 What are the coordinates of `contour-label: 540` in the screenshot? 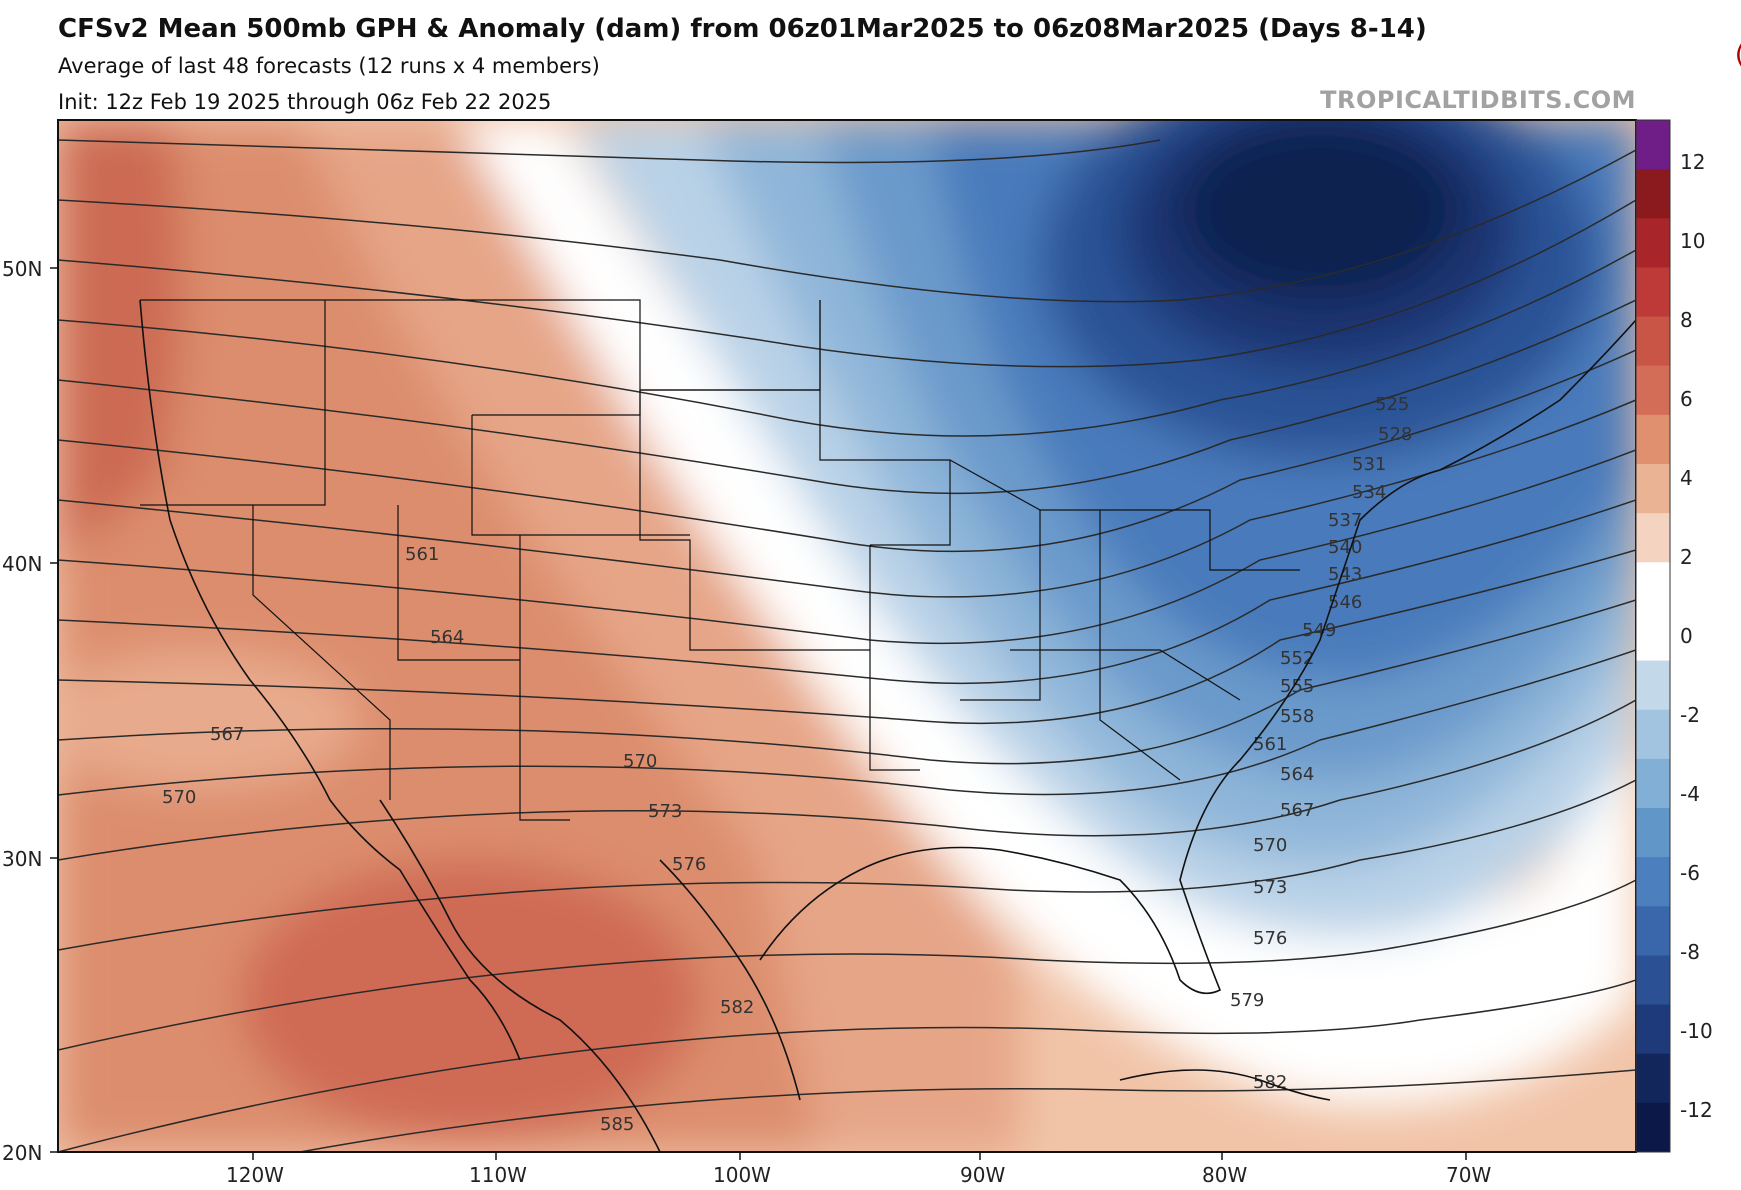 It's located at (1345, 547).